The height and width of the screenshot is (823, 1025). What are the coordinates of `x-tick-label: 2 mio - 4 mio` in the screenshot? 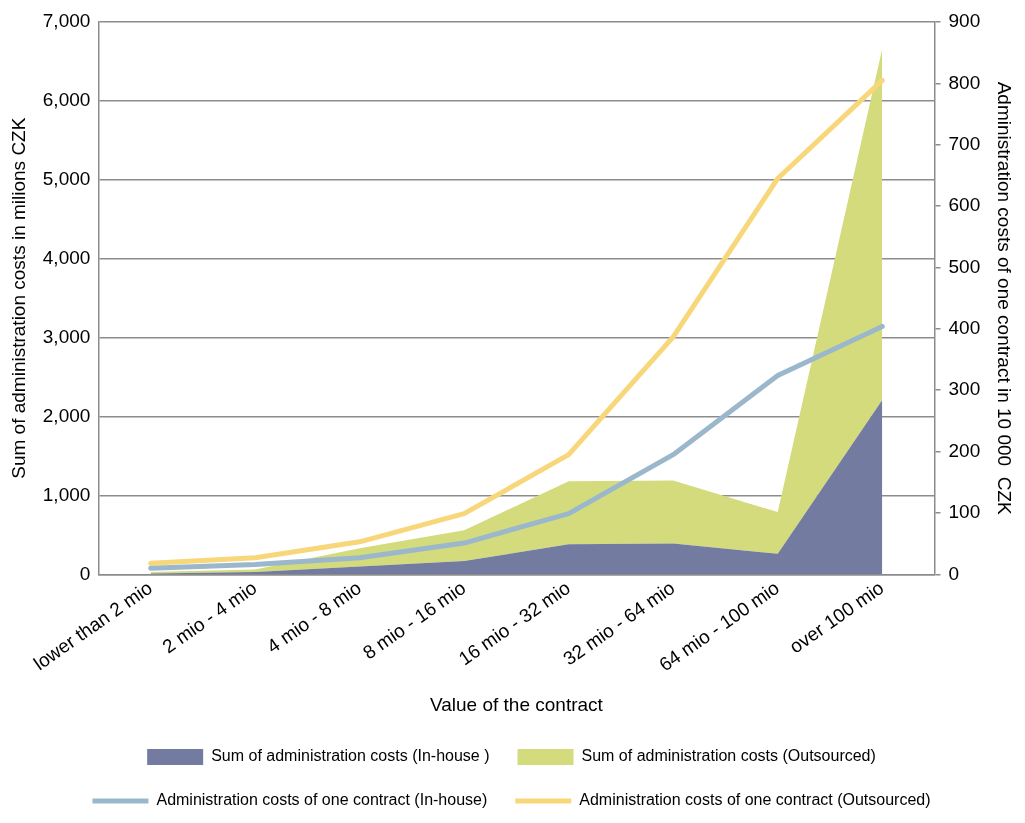 It's located at (209, 617).